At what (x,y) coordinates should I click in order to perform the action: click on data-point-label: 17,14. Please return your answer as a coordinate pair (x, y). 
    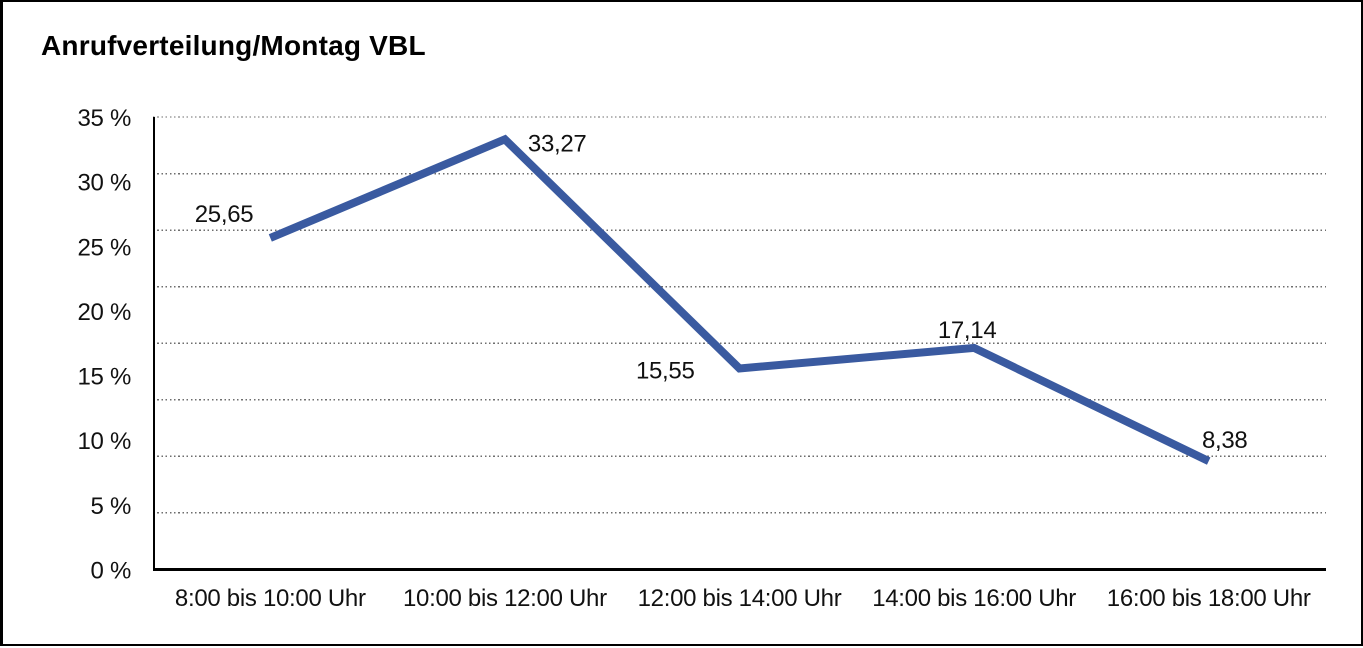
    Looking at the image, I should click on (967, 330).